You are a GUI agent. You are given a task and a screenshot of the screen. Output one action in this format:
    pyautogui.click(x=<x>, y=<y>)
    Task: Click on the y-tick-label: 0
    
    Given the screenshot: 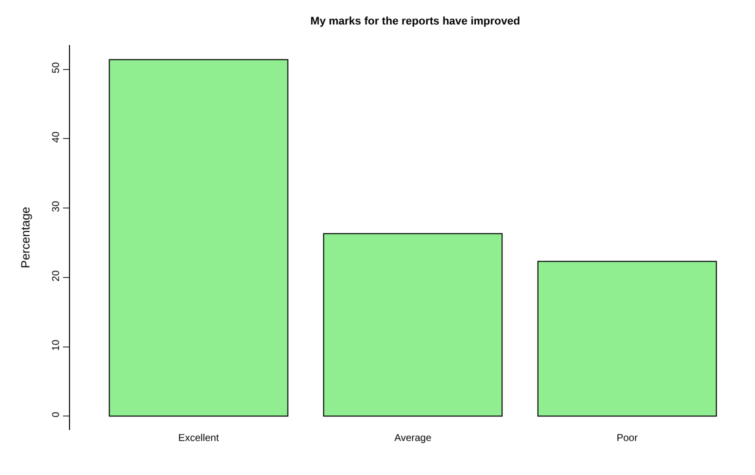 What is the action you would take?
    pyautogui.click(x=56, y=414)
    